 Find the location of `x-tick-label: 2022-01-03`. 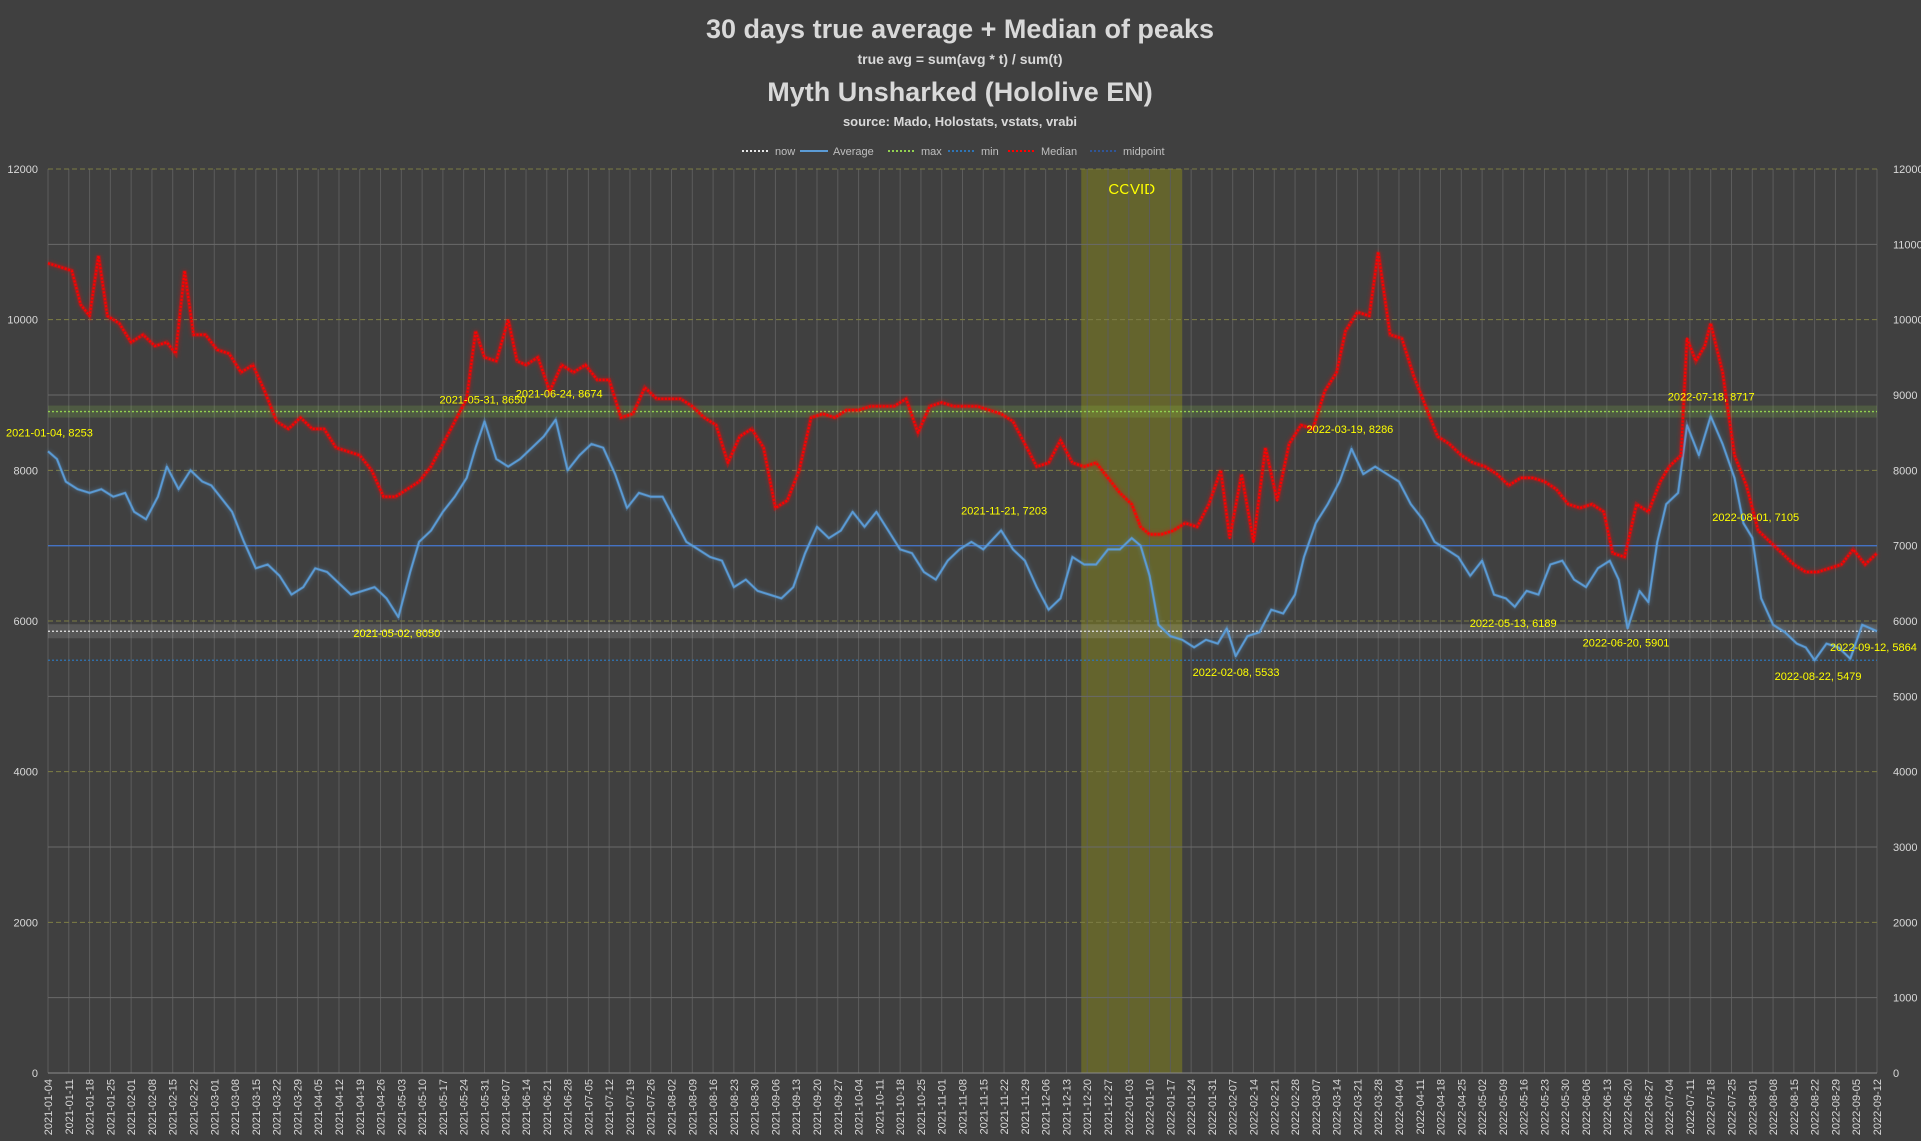

x-tick-label: 2022-01-03 is located at coordinates (1130, 1107).